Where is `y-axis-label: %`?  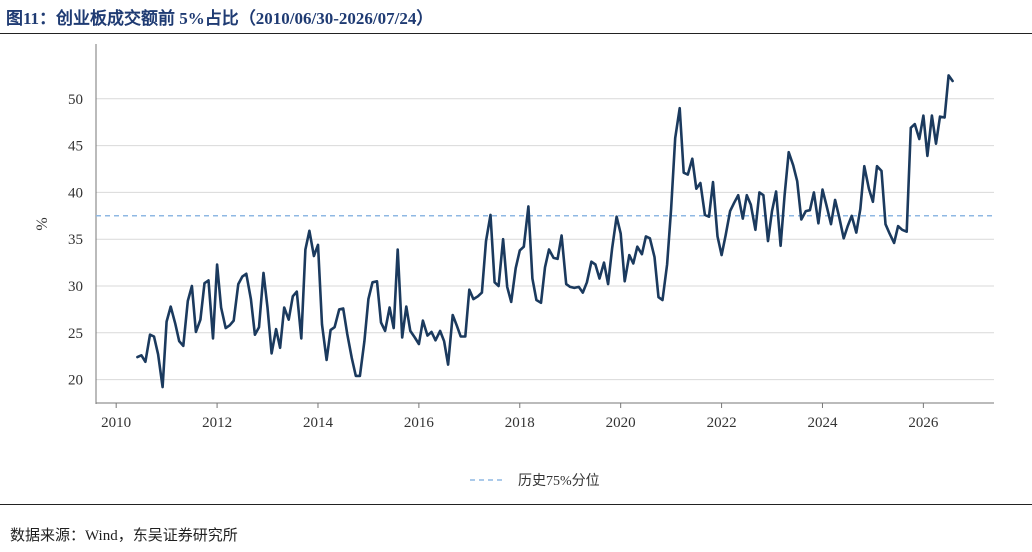 y-axis-label: % is located at coordinates (42, 223).